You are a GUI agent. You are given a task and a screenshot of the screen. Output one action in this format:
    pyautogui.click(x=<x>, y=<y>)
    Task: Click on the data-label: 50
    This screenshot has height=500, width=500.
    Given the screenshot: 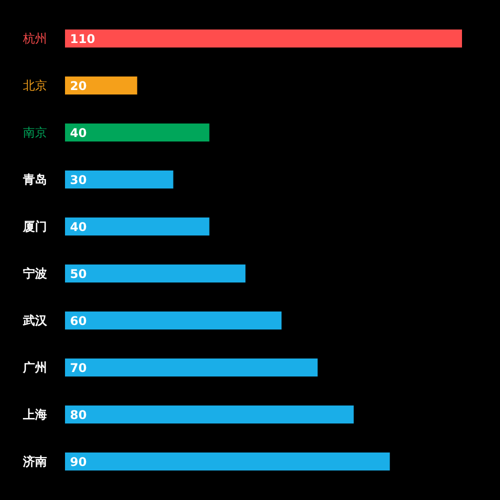 What is the action you would take?
    pyautogui.click(x=78, y=274)
    